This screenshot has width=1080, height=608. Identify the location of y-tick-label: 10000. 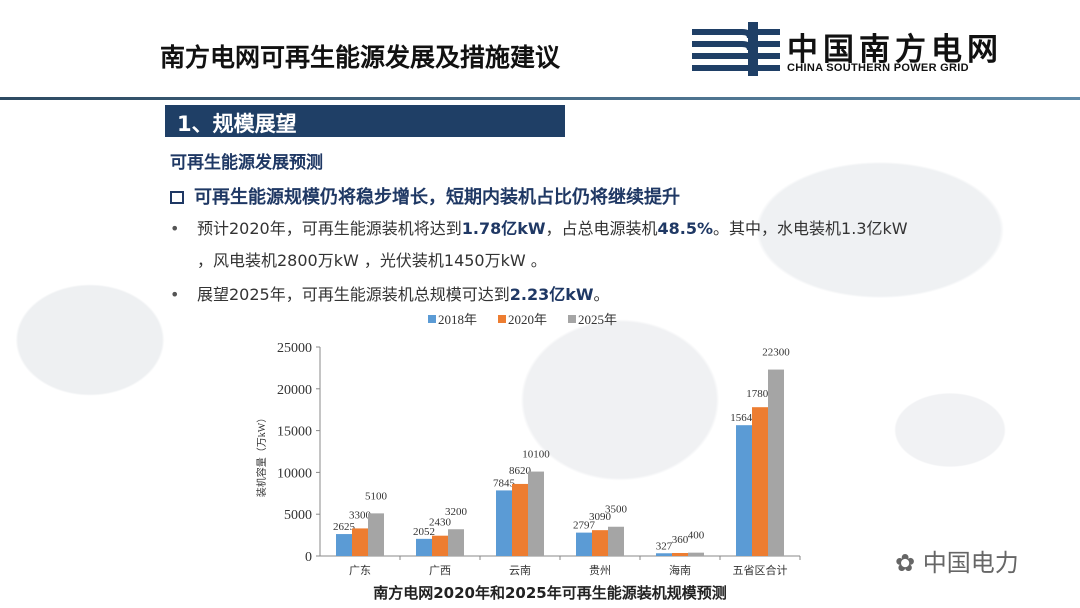
(294, 473).